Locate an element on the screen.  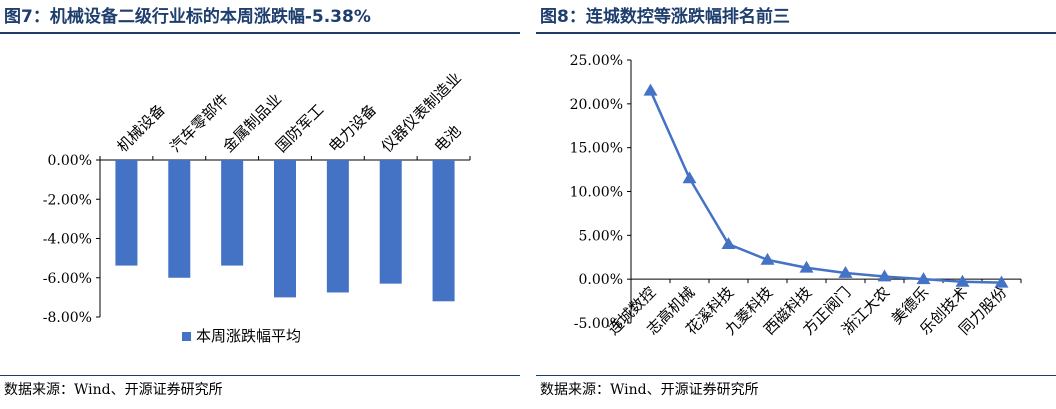
x-category-label: 机械设备 is located at coordinates (141, 128).